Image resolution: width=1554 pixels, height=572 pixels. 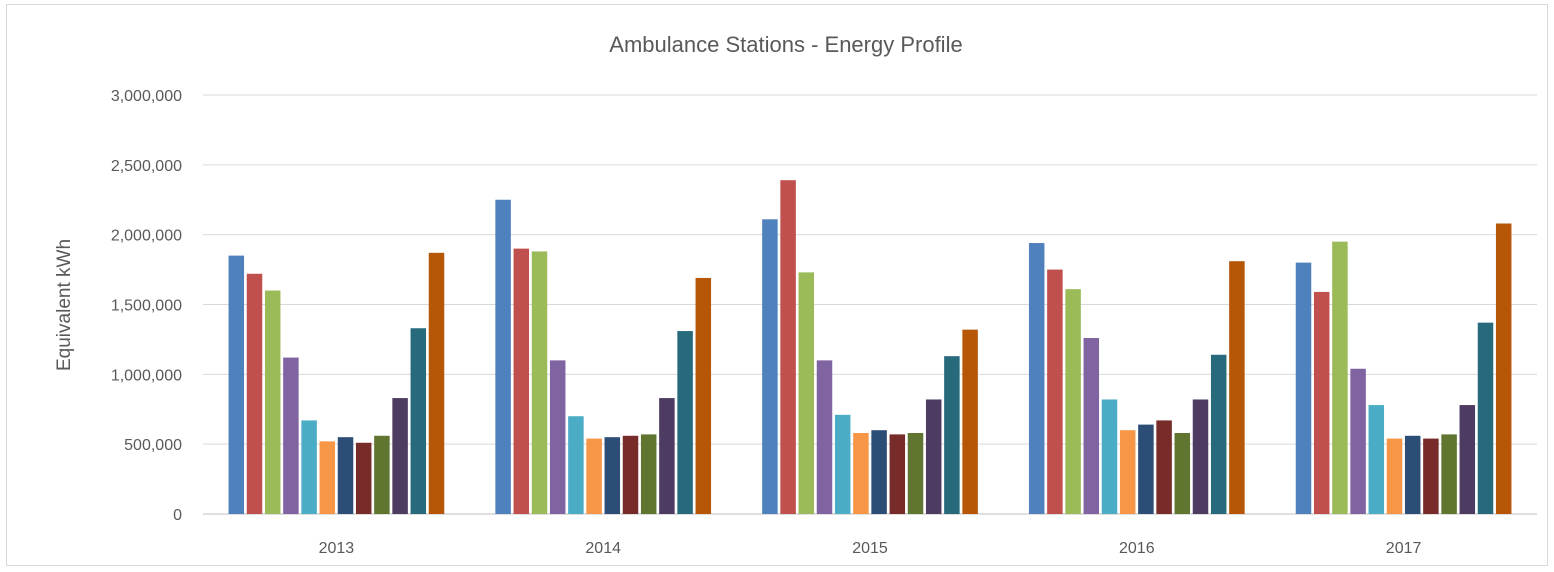 I want to click on y-tick-label: 1,000,000, so click(x=146, y=375).